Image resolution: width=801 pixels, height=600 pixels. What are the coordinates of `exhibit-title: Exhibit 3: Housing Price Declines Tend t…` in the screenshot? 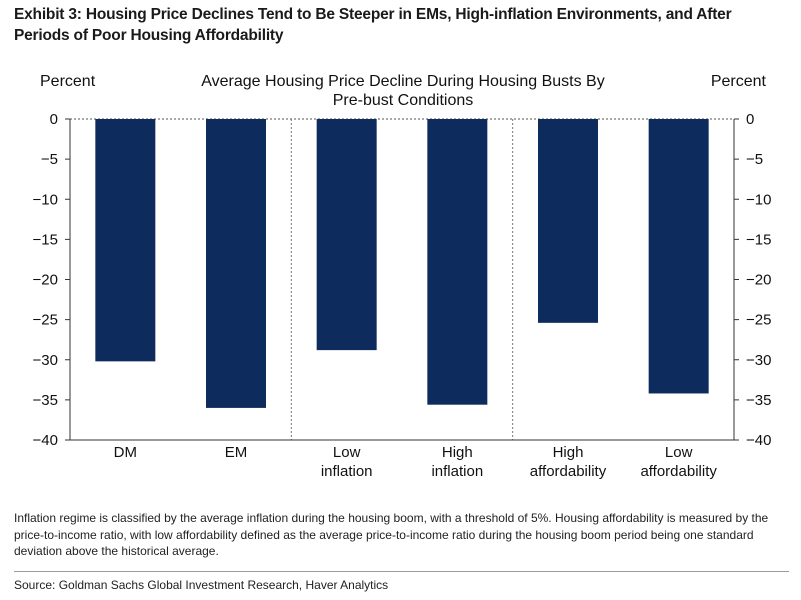 It's located at (373, 25).